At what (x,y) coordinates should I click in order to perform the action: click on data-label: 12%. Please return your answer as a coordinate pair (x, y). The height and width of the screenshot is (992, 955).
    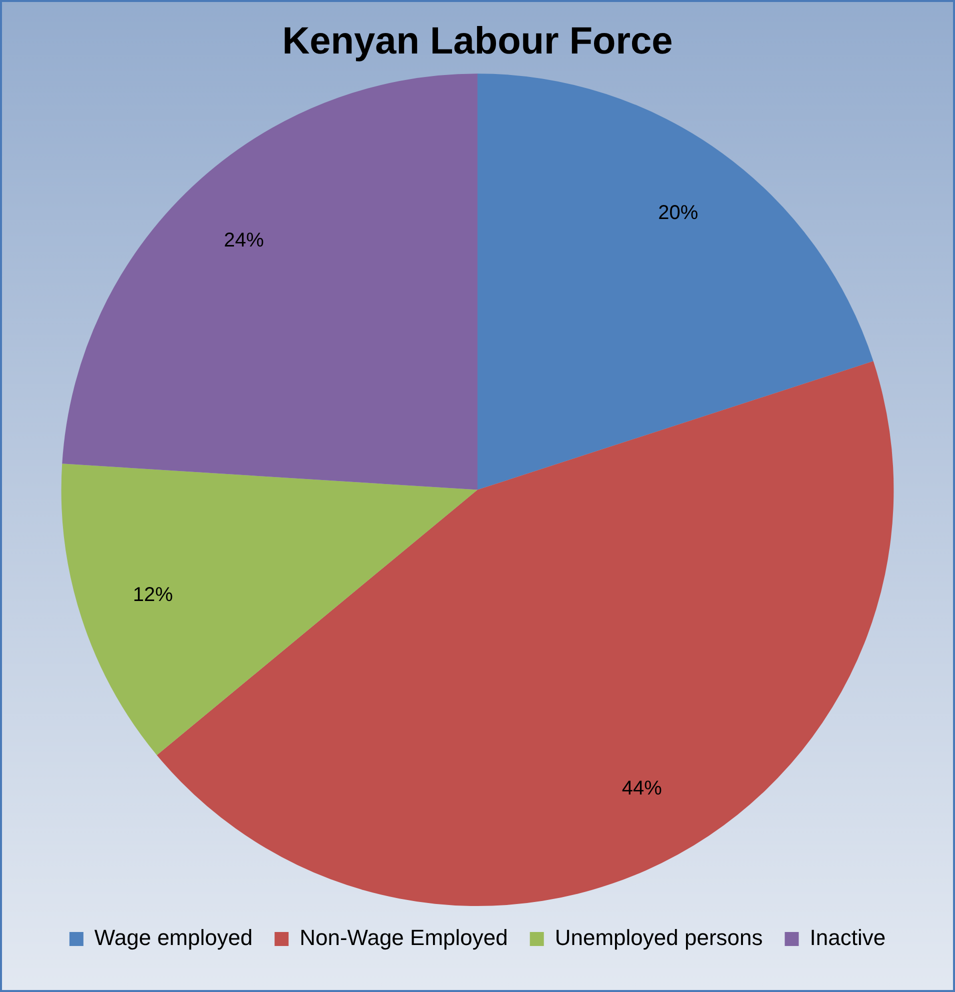
    Looking at the image, I should click on (153, 595).